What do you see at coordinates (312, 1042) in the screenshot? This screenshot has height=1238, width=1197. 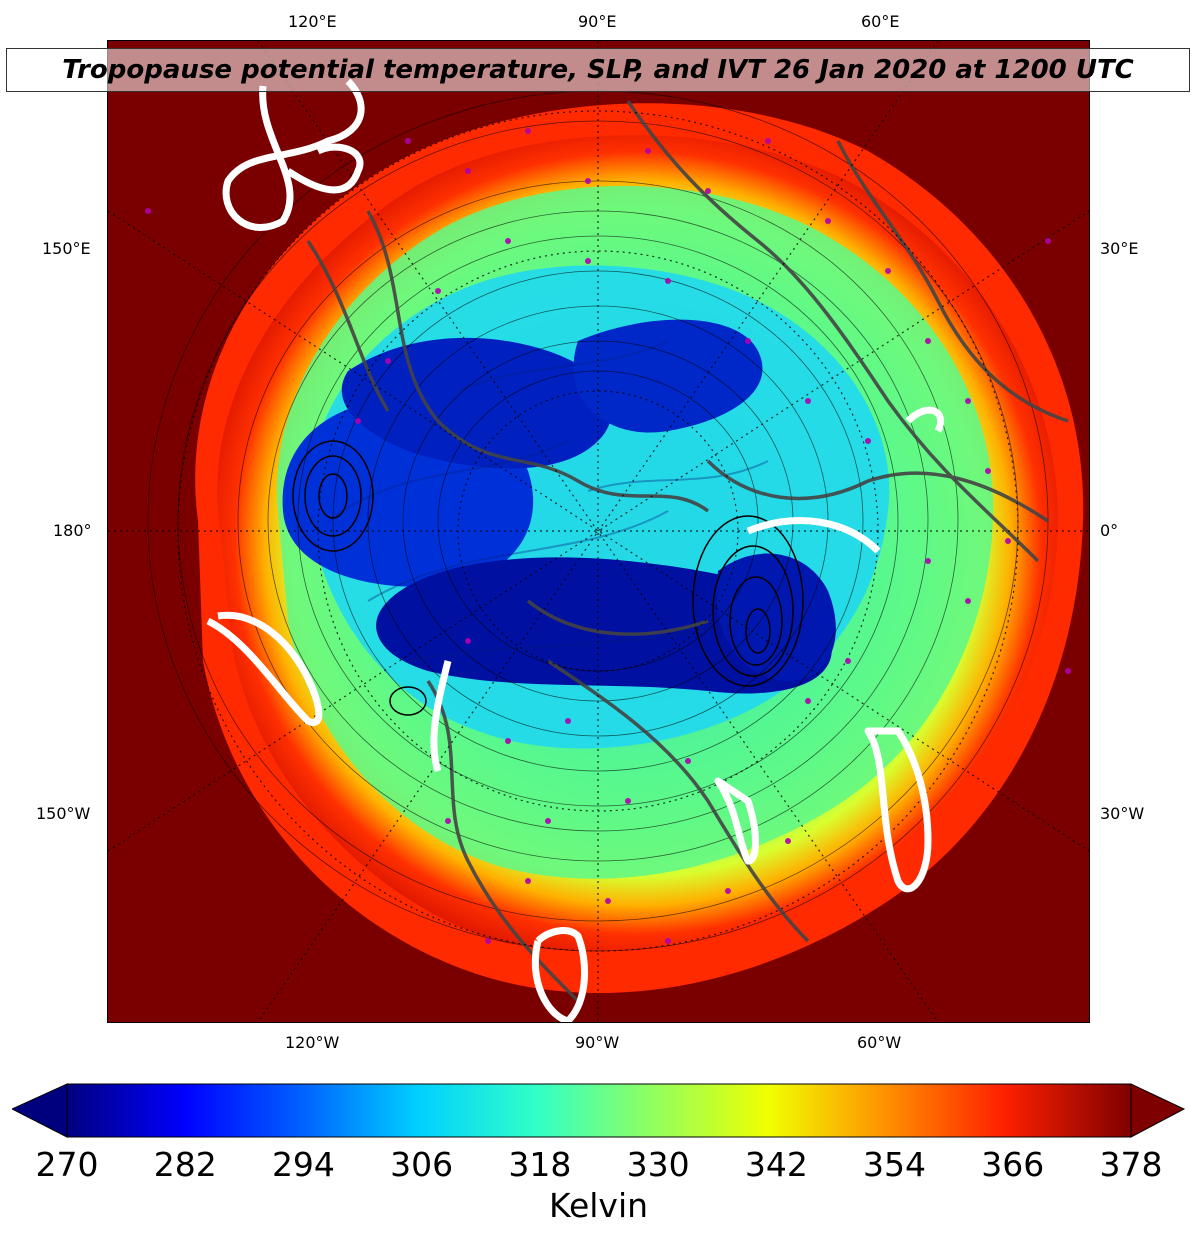 I see `label-bottom-120W: 120°W` at bounding box center [312, 1042].